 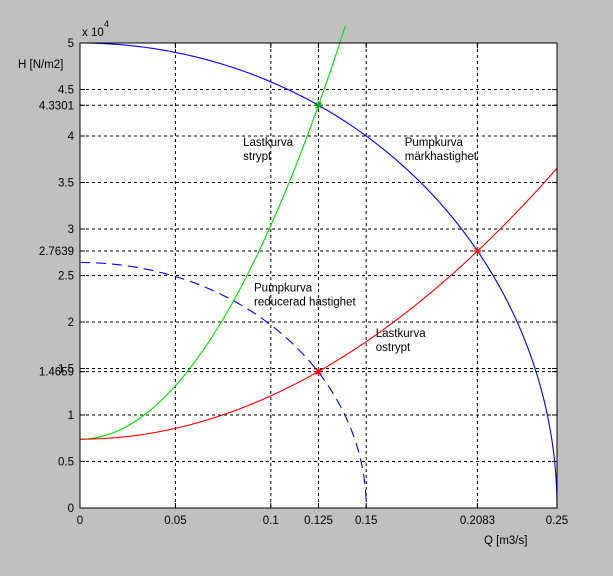 What do you see at coordinates (106, 24) in the screenshot?
I see `y-axis-exponent: 4` at bounding box center [106, 24].